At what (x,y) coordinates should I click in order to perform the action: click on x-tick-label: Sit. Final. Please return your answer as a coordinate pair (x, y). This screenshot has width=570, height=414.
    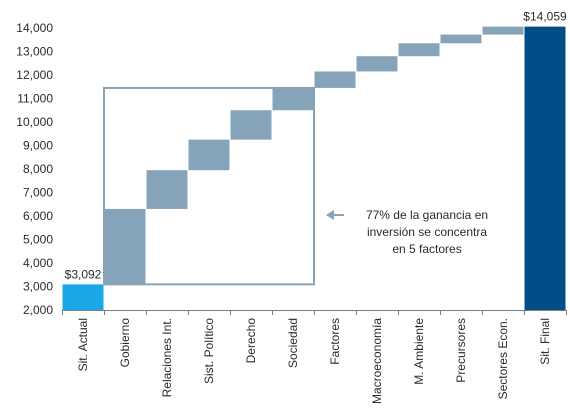
    Looking at the image, I should click on (545, 341).